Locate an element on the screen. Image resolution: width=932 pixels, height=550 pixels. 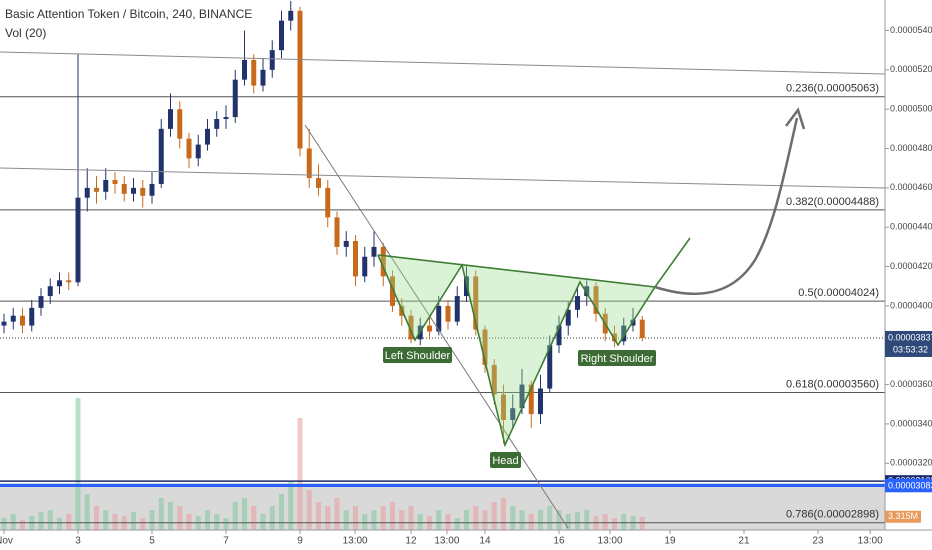
countdown: 03:53:32 is located at coordinates (910, 349).